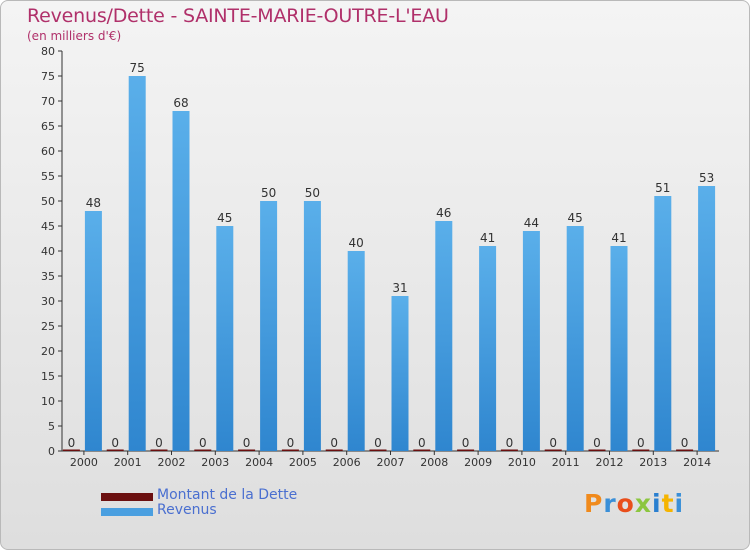 The width and height of the screenshot is (750, 550). I want to click on chart-title: Revenus/Dette - SAINTE-MARIE-OUTRE-L'EAU, so click(238, 16).